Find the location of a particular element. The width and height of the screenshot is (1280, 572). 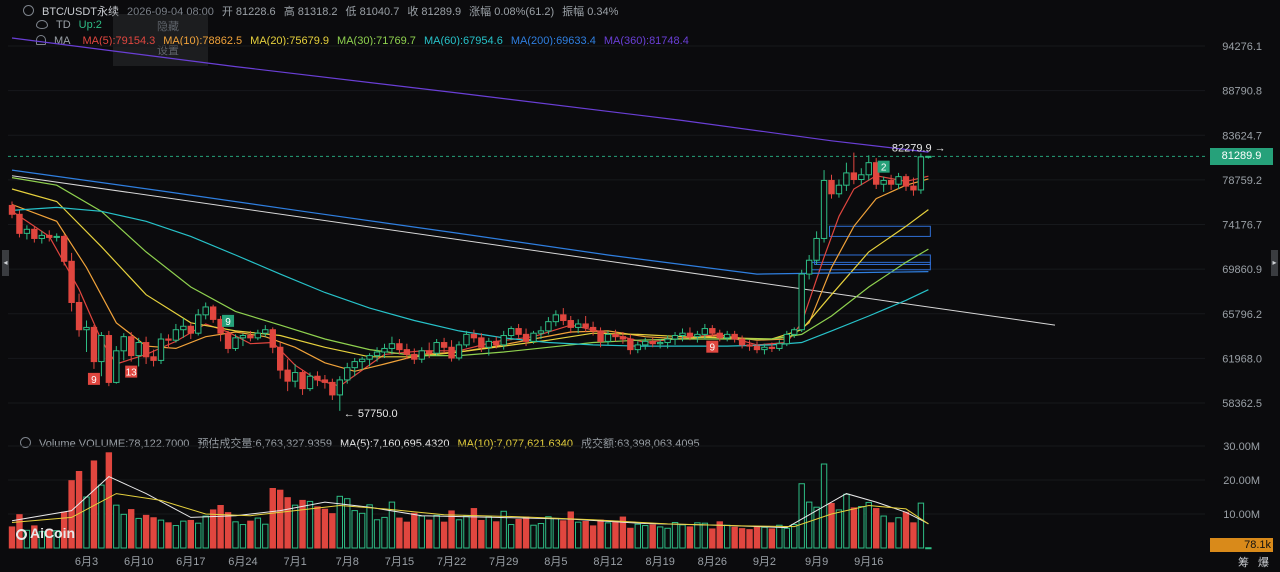

collapse-icon is located at coordinates (28, 10).